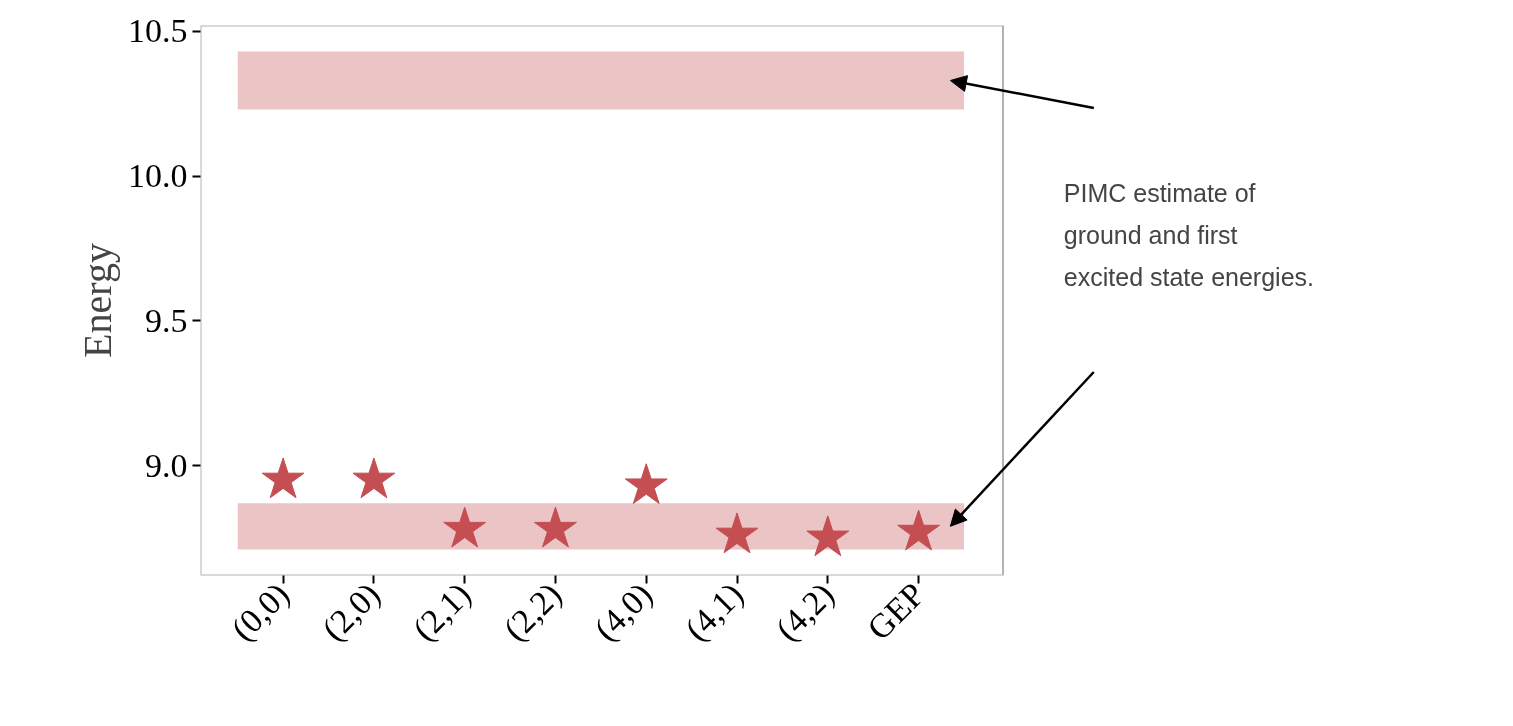 The height and width of the screenshot is (726, 1513). I want to click on x-tick-label: (2,2), so click(533, 612).